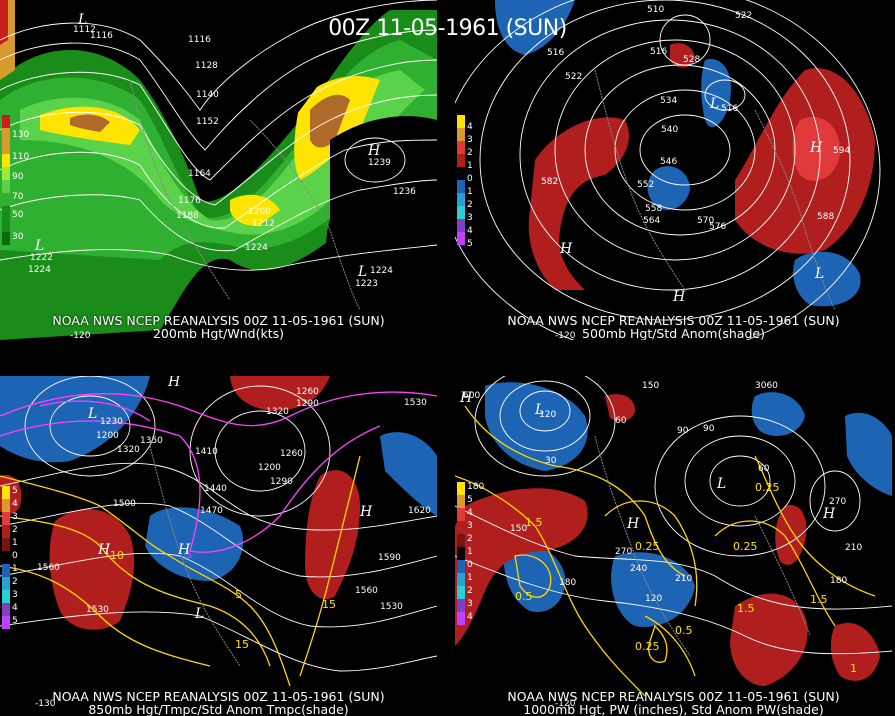 The width and height of the screenshot is (895, 716). Describe the element at coordinates (207, 122) in the screenshot. I see `contour-label: 1152` at that location.